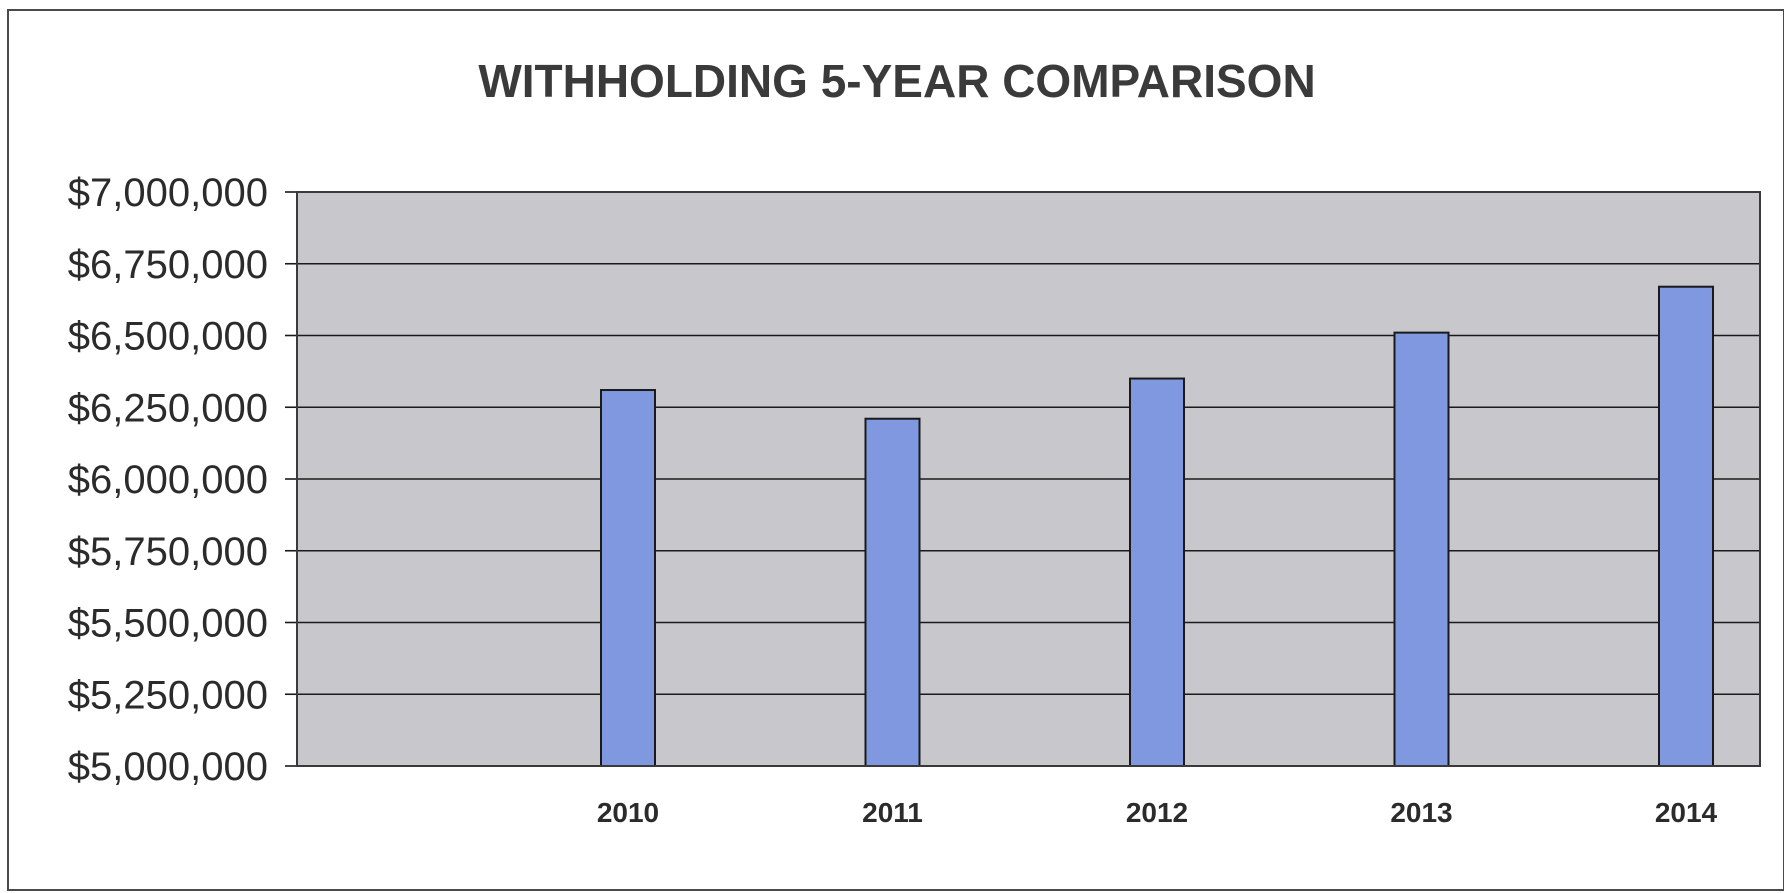 This screenshot has height=893, width=1784. I want to click on bar-2014, so click(1686, 526).